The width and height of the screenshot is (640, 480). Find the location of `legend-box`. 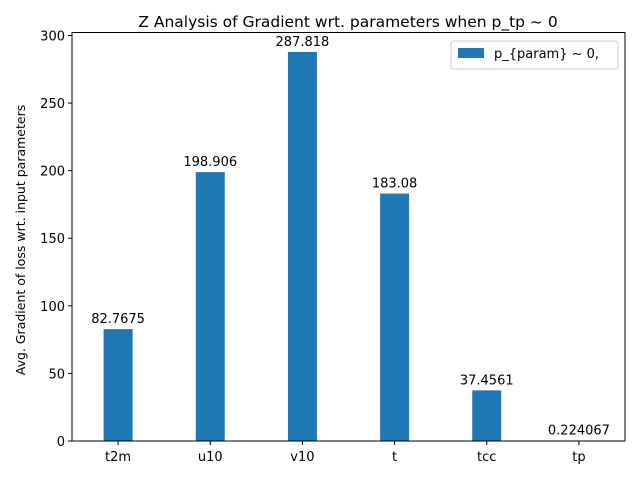

legend-box is located at coordinates (534, 55).